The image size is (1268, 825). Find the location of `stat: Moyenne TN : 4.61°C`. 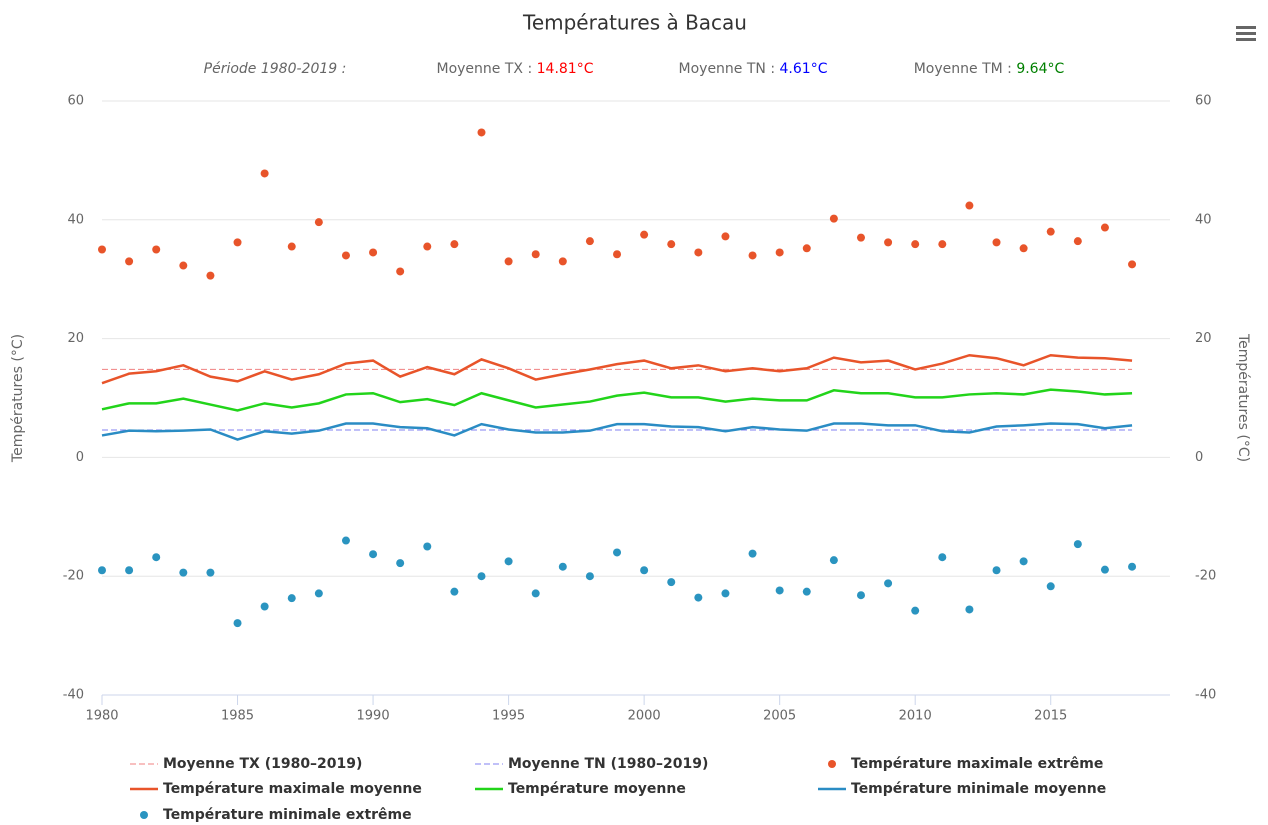

stat: Moyenne TN : 4.61°C is located at coordinates (753, 69).